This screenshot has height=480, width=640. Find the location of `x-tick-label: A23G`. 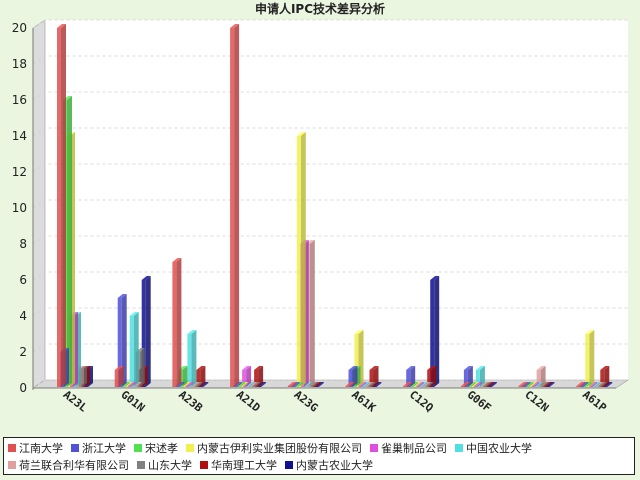

x-tick-label: A23G is located at coordinates (306, 401).